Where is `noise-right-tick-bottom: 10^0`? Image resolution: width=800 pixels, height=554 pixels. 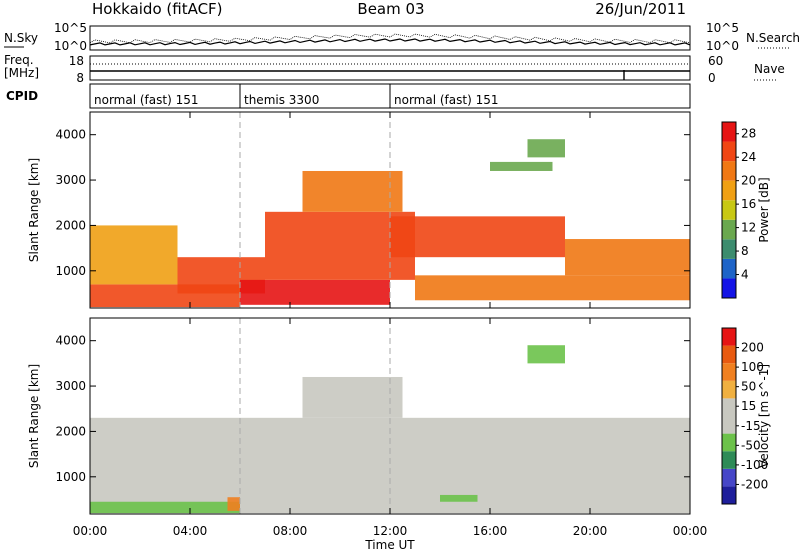
noise-right-tick-bottom: 10^0 is located at coordinates (722, 46).